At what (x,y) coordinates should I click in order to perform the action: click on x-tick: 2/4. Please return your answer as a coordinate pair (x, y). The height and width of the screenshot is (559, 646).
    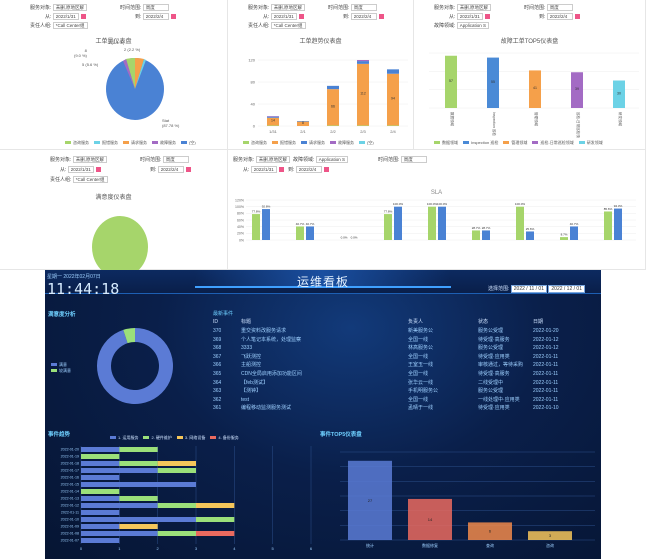
    Looking at the image, I should click on (393, 131).